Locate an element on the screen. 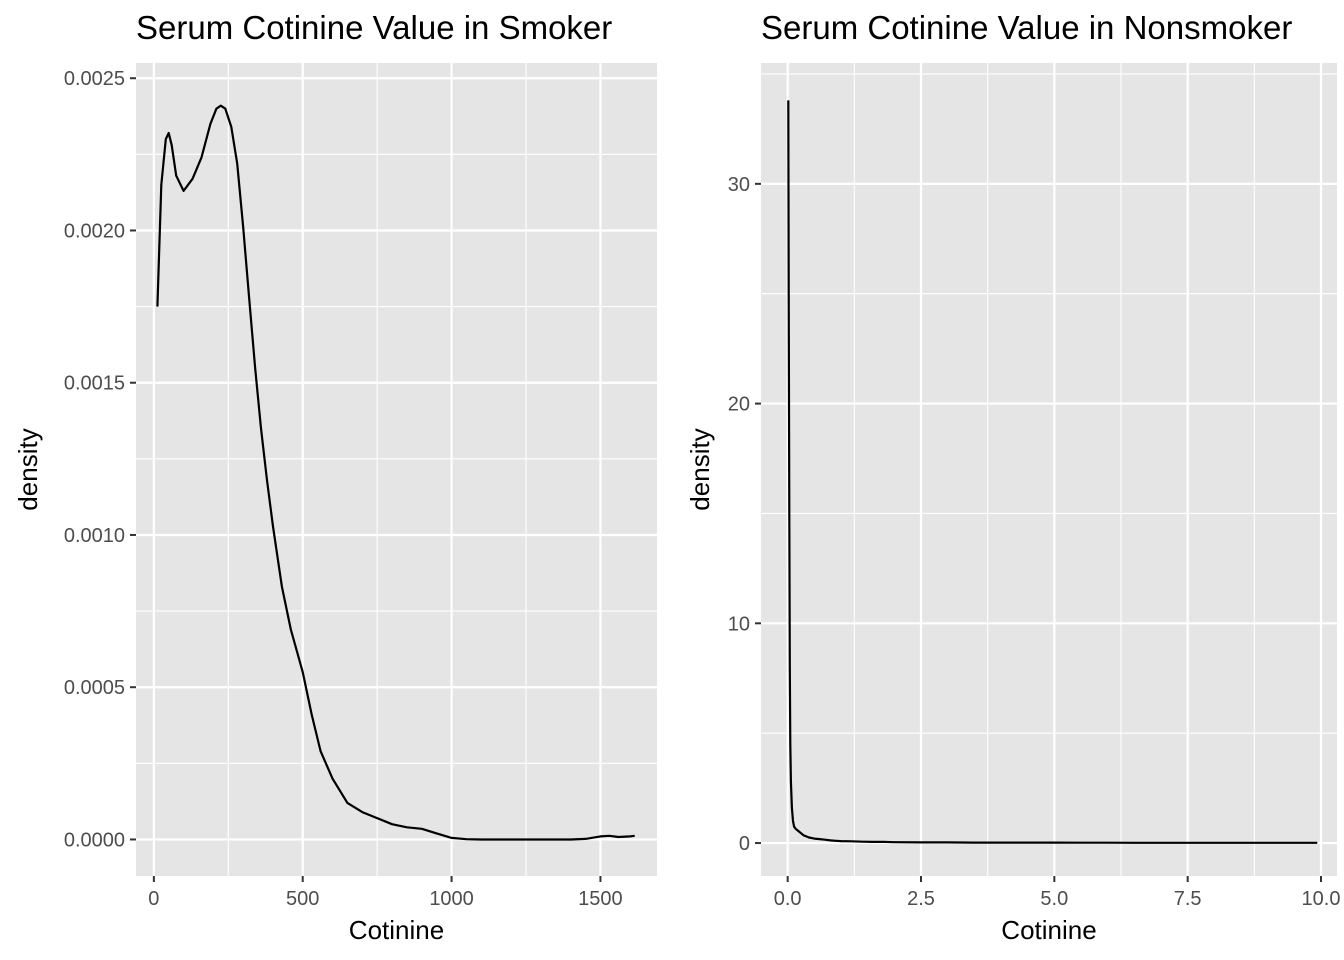  nonsmoker-y-tick-label: 30 is located at coordinates (739, 185).